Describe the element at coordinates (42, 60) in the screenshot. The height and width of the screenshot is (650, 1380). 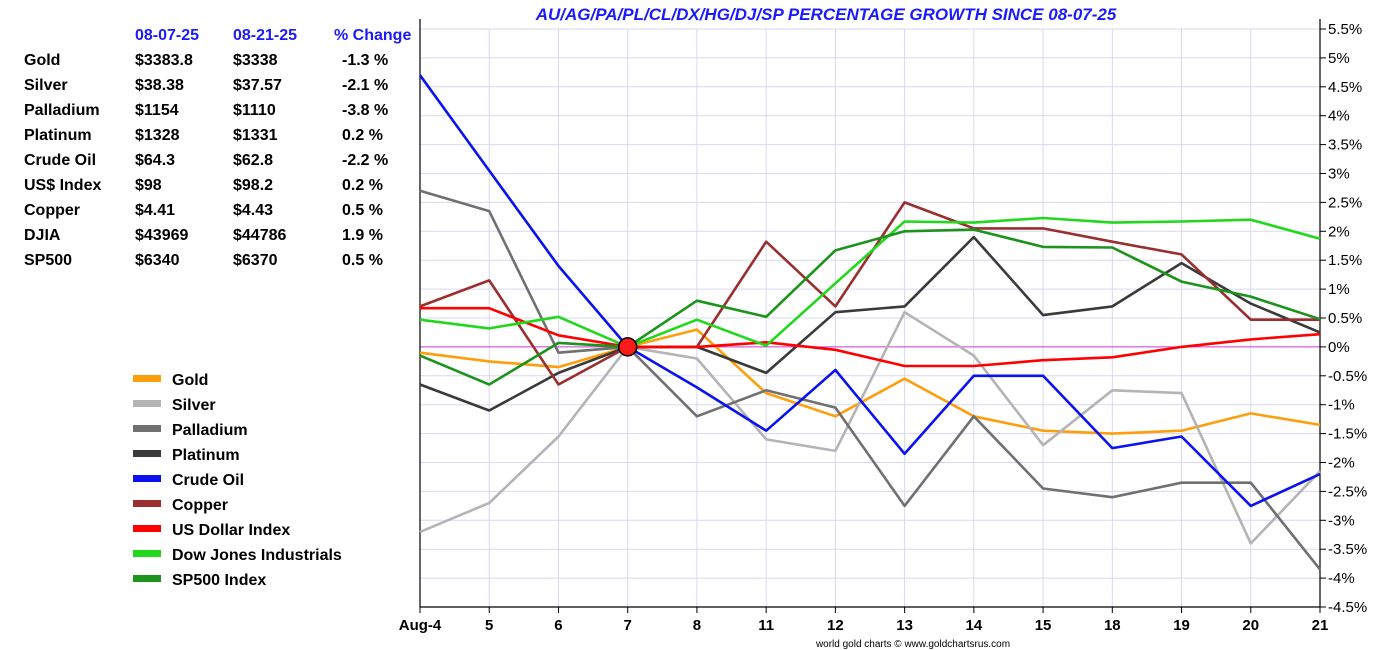
I see `table-cell-name: Gold` at that location.